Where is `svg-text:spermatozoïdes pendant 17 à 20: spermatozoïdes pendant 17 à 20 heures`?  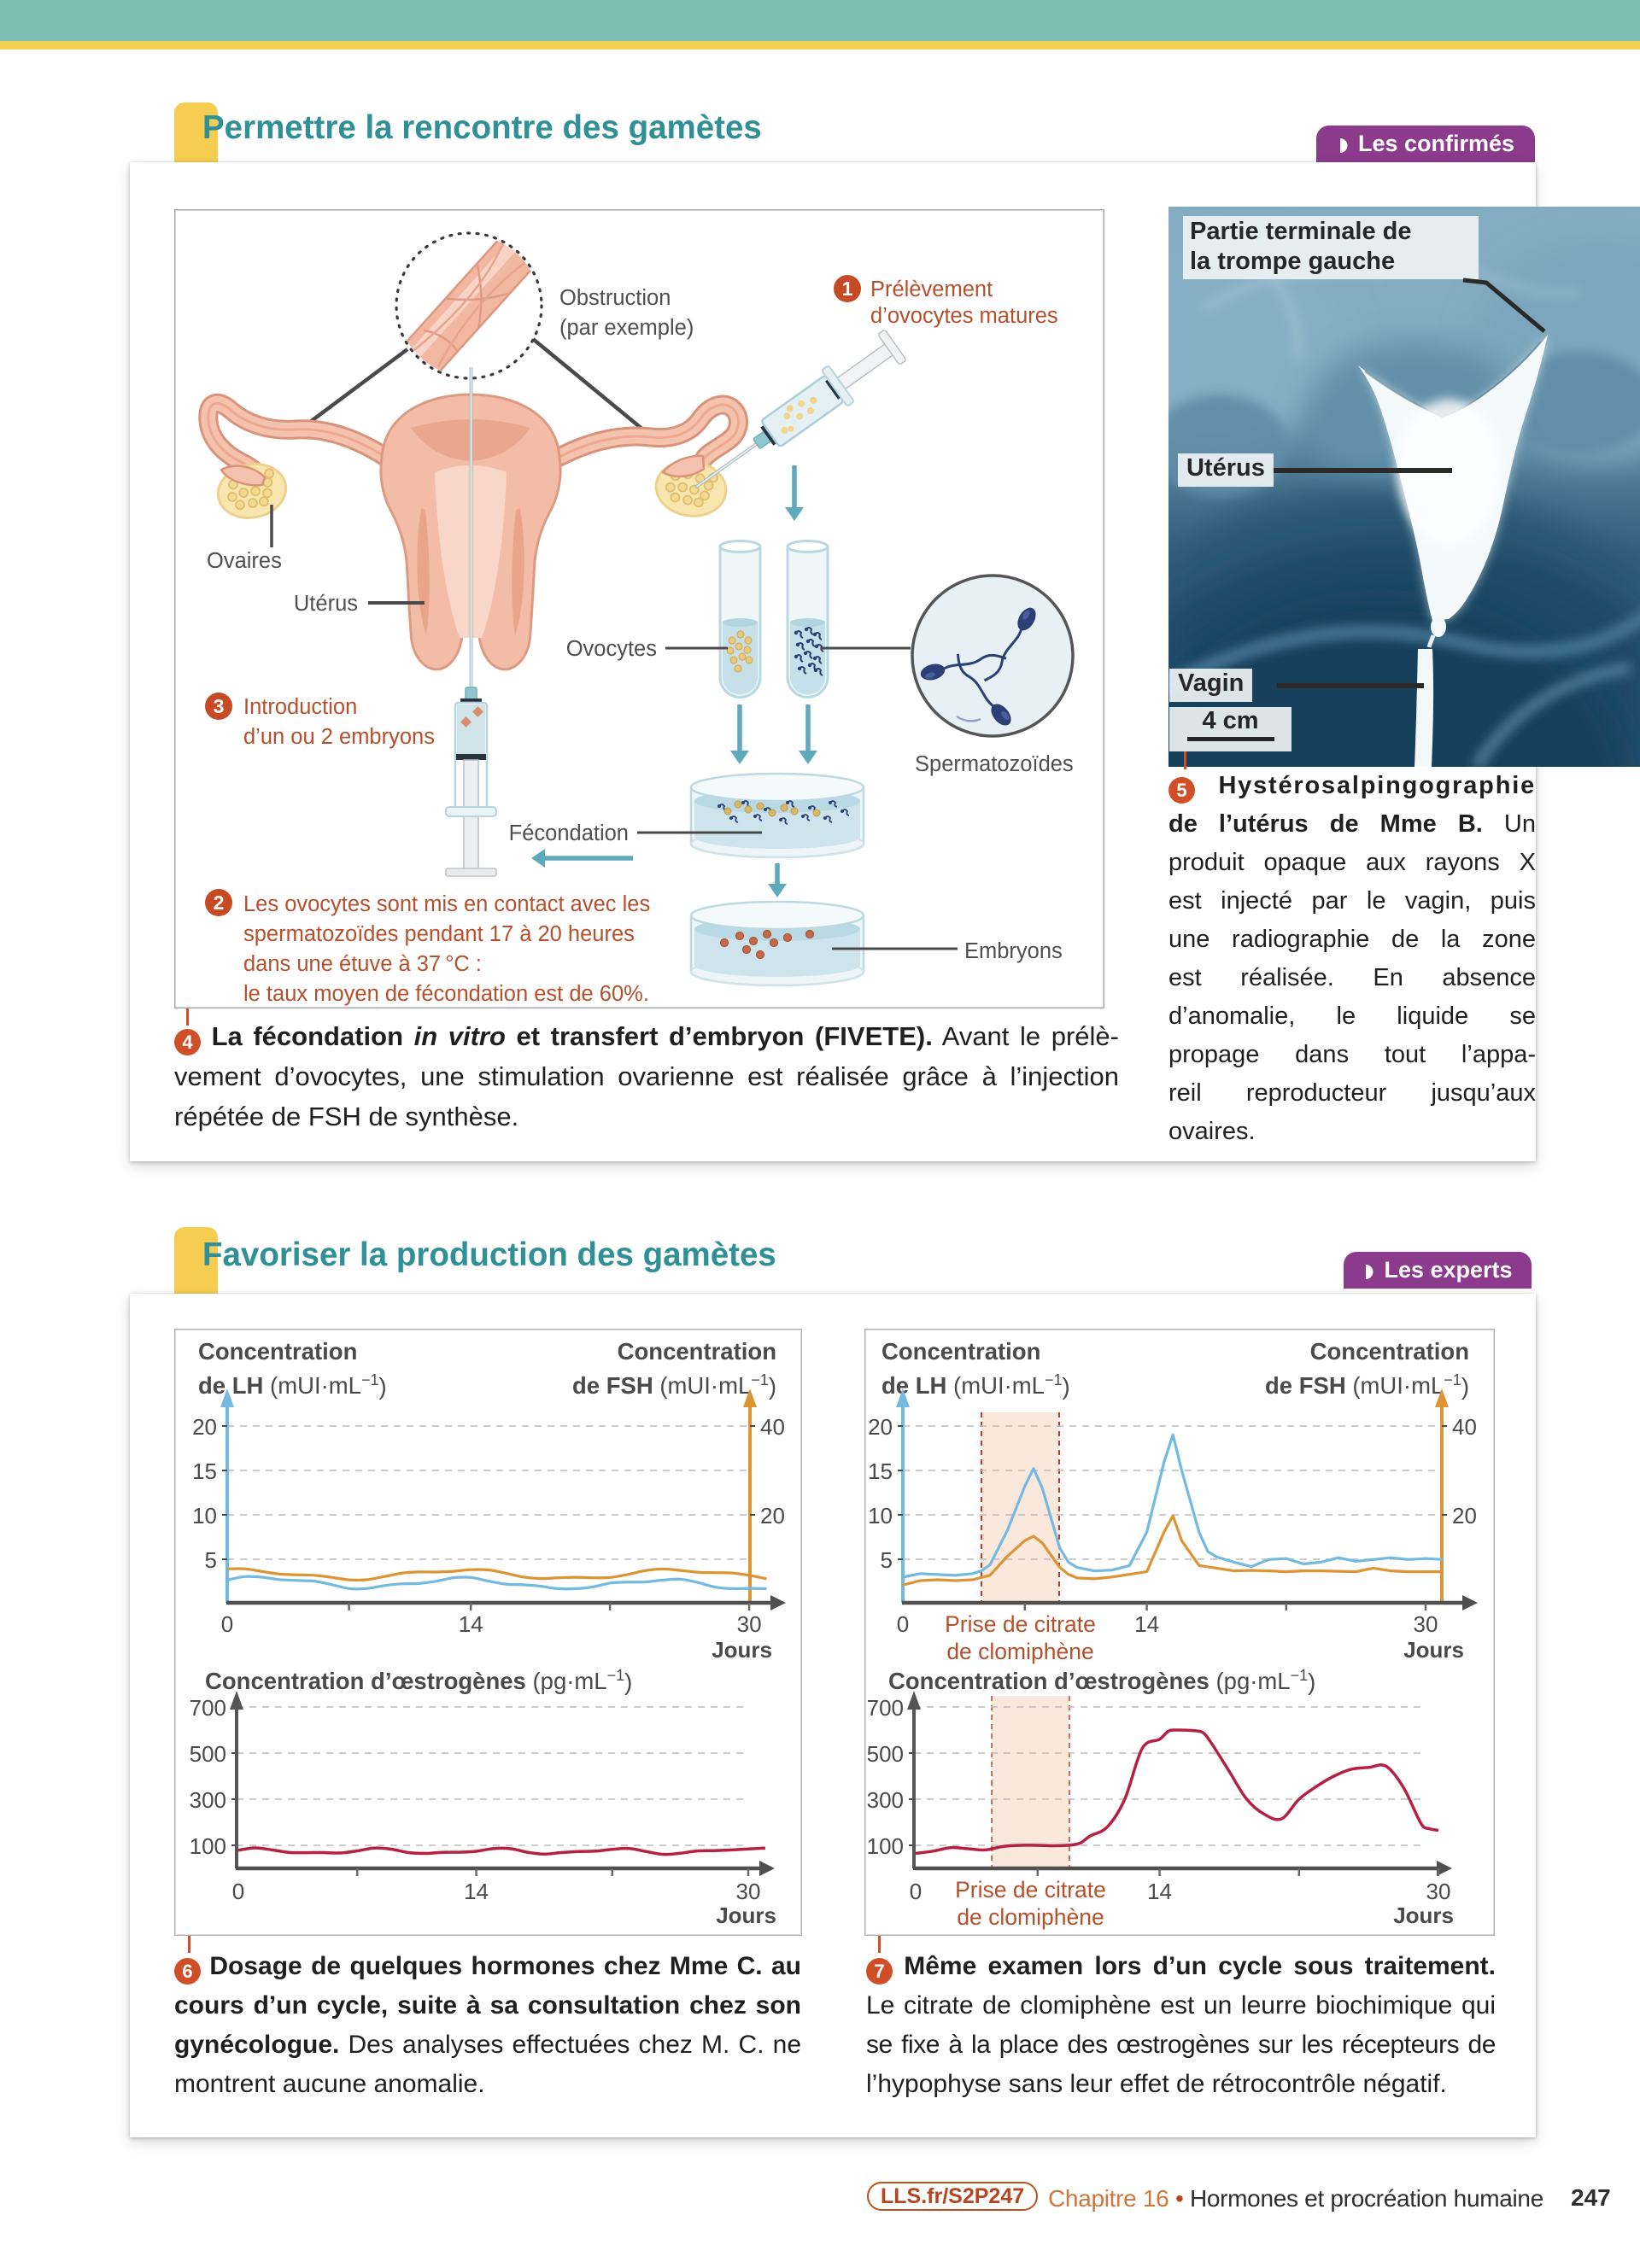 svg-text:spermatozoïdes pendant 17 à 20: spermatozoïdes pendant 17 à 20 heures is located at coordinates (439, 934).